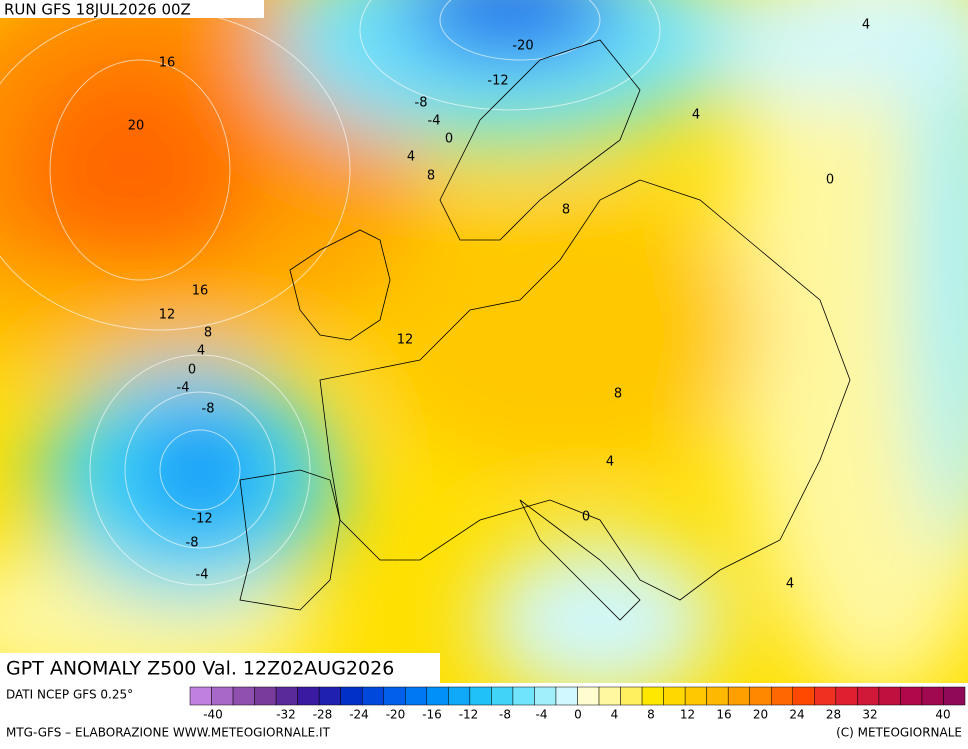  I want to click on colorbar-label: -8, so click(505, 715).